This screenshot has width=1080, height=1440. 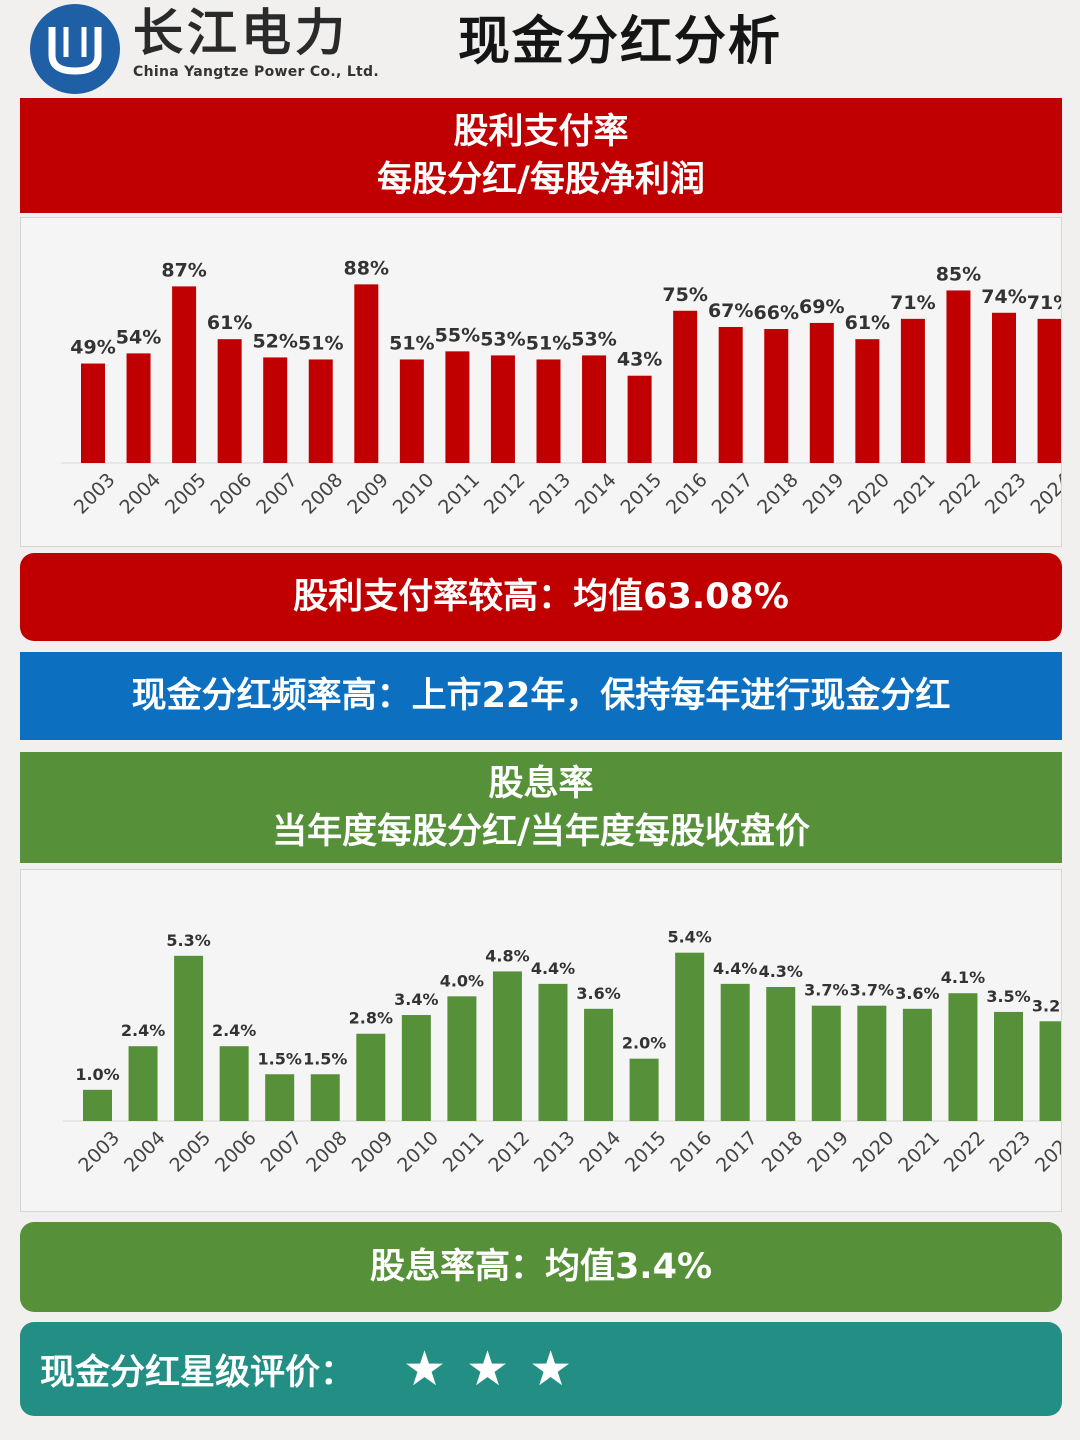 What do you see at coordinates (145, 1152) in the screenshot?
I see `yield-year-tick: 2004` at bounding box center [145, 1152].